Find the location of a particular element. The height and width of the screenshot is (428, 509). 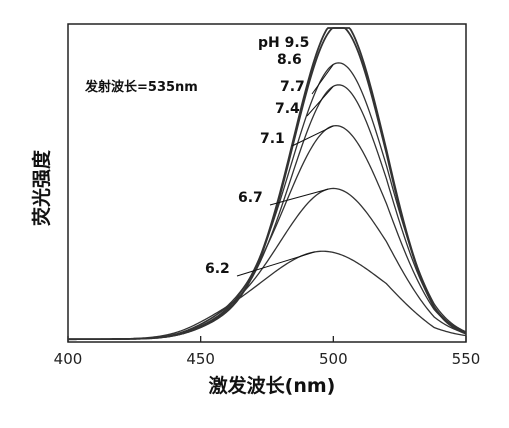

series-labels: pH 9.58.6 7.7 7.4 7.1 6.7 6.2 is located at coordinates (257, 156).